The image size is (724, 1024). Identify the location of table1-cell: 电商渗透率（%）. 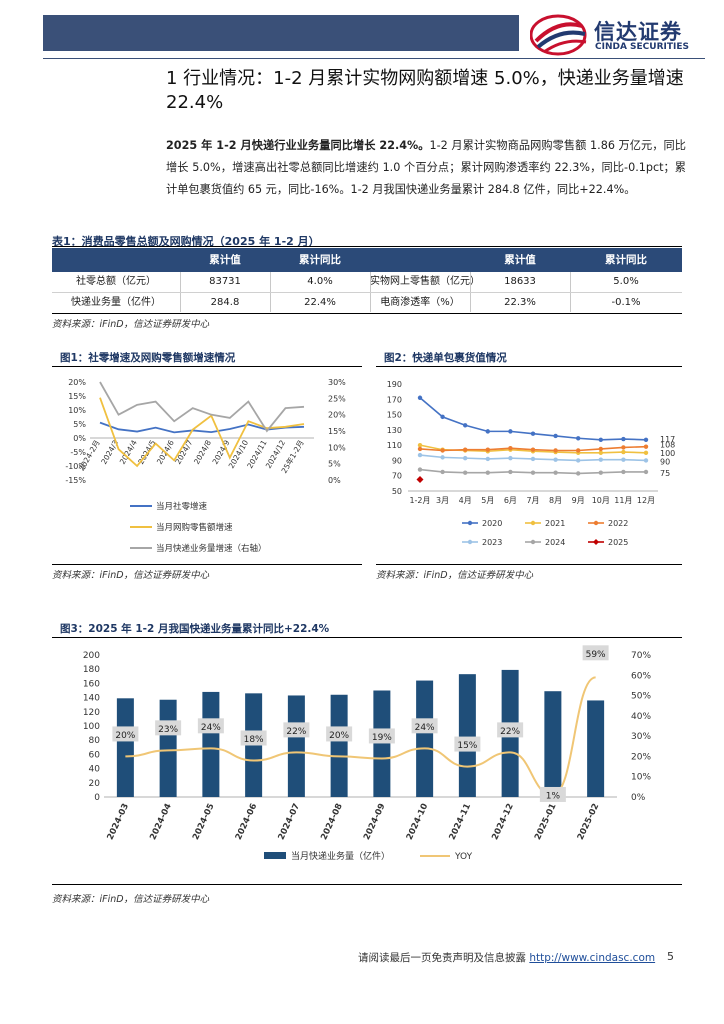
(420, 302).